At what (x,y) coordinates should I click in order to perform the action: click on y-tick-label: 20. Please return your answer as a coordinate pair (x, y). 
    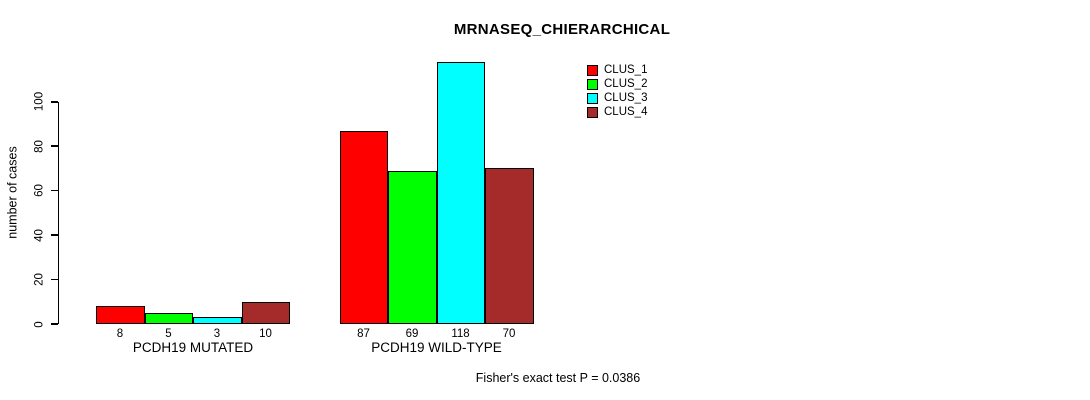
    Looking at the image, I should click on (39, 279).